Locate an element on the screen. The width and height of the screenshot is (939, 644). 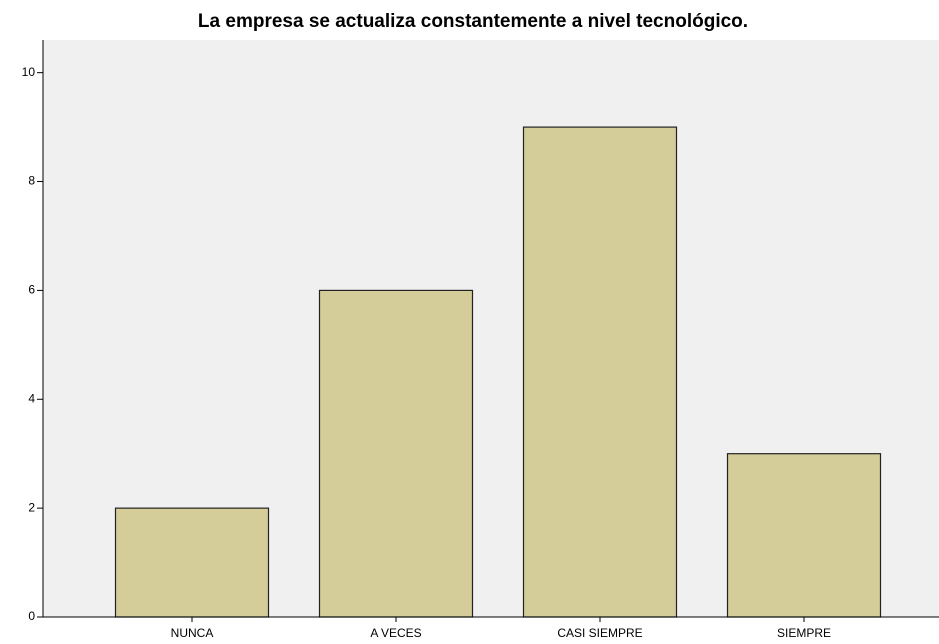
y-tick-label: 0 is located at coordinates (31, 616).